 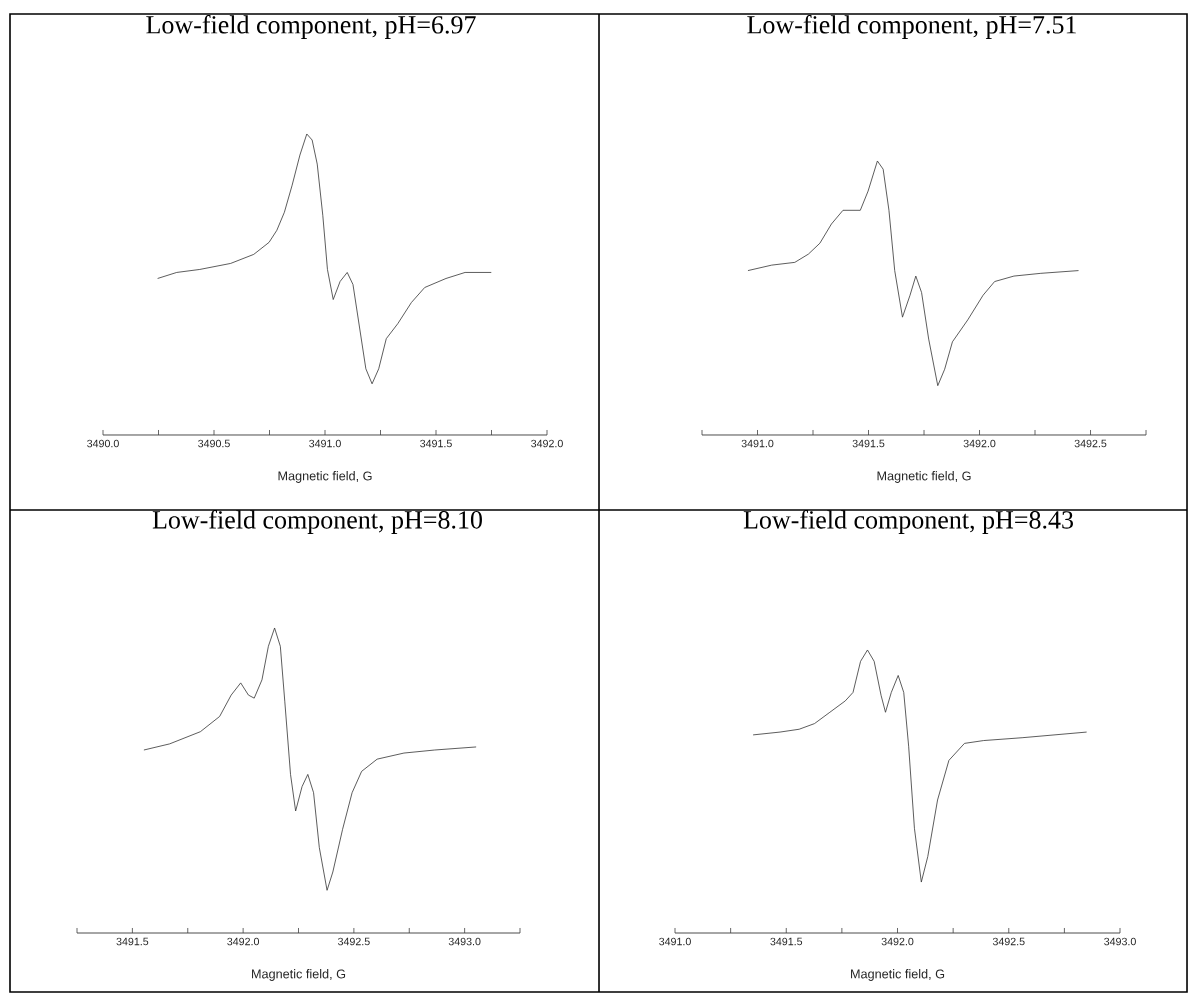 I want to click on chart-title: Low-field component, pH=8.10, so click(x=317, y=522).